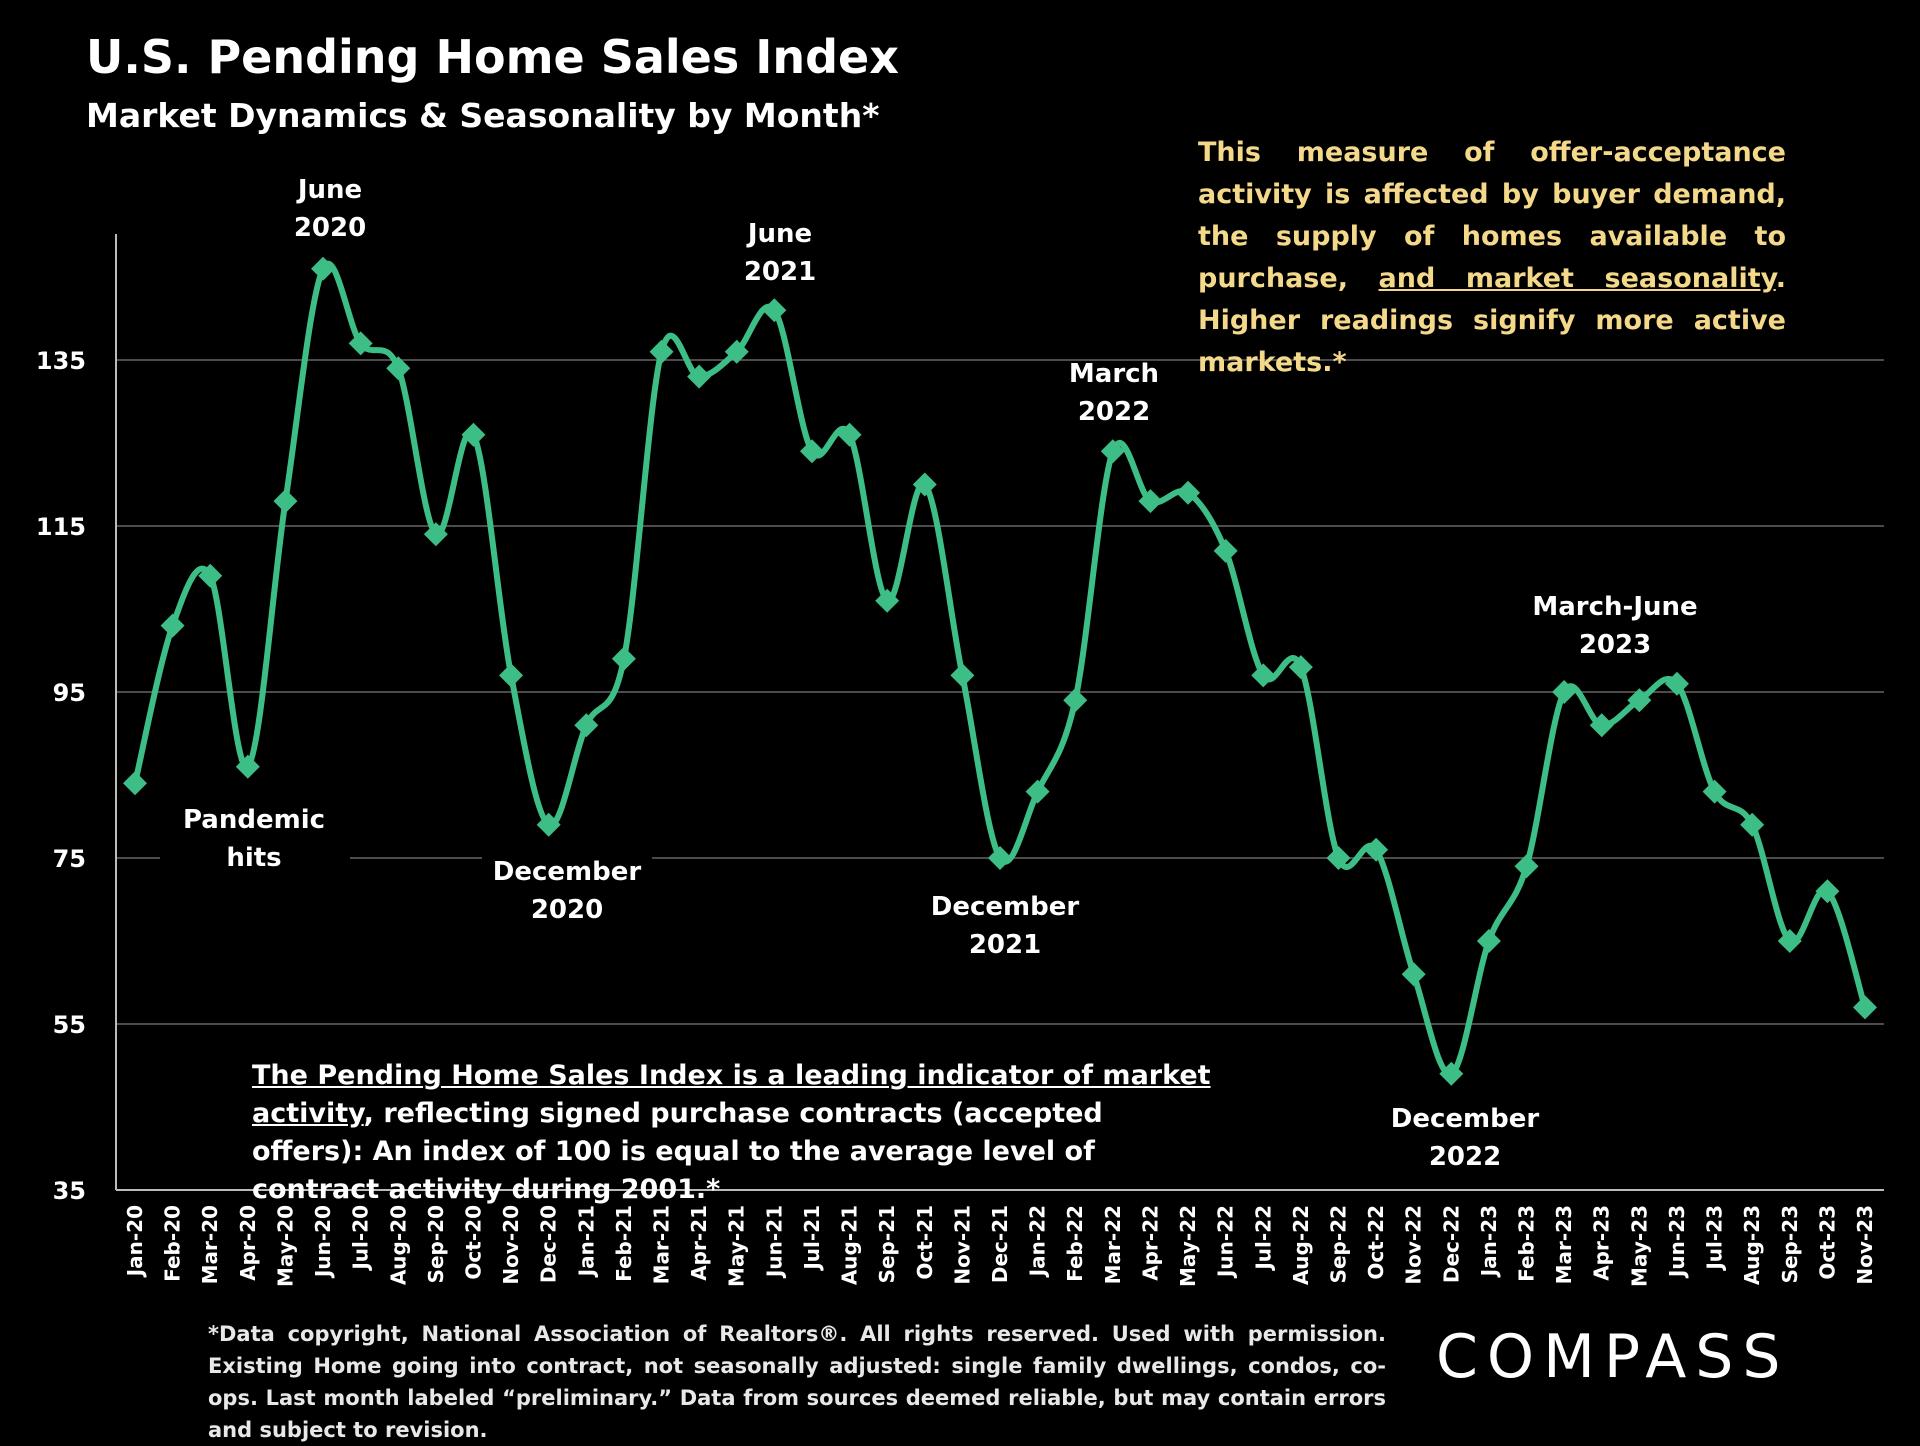 This screenshot has width=1920, height=1446. Describe the element at coordinates (254, 820) in the screenshot. I see `annotation-label: Pandemic` at that location.